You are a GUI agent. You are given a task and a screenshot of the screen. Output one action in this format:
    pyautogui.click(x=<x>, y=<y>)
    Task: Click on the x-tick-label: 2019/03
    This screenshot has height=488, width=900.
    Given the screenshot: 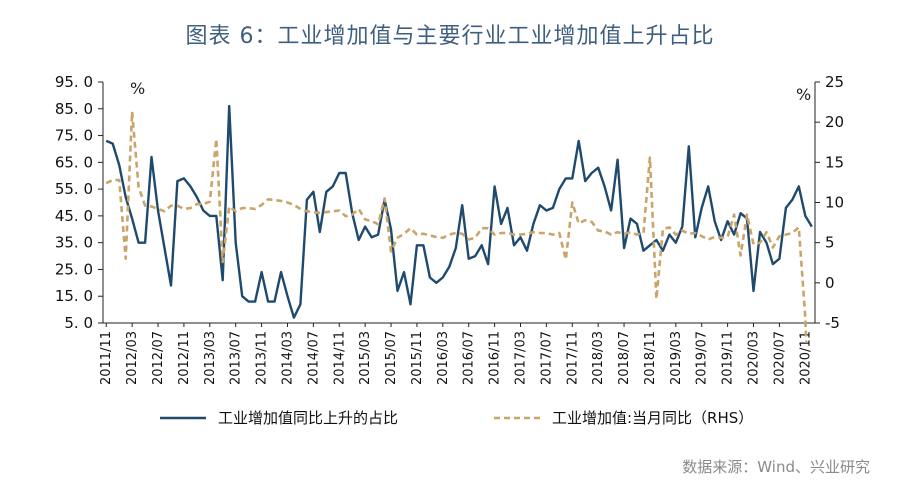 What is the action you would take?
    pyautogui.click(x=676, y=358)
    